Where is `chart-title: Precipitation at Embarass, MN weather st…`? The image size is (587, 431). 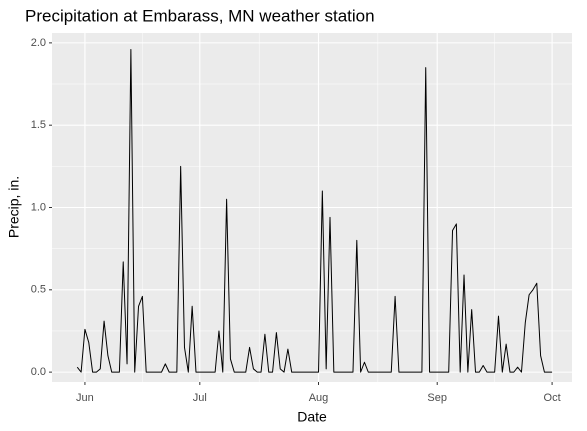
chart-title: Precipitation at Embarass, MN weather st… is located at coordinates (200, 15).